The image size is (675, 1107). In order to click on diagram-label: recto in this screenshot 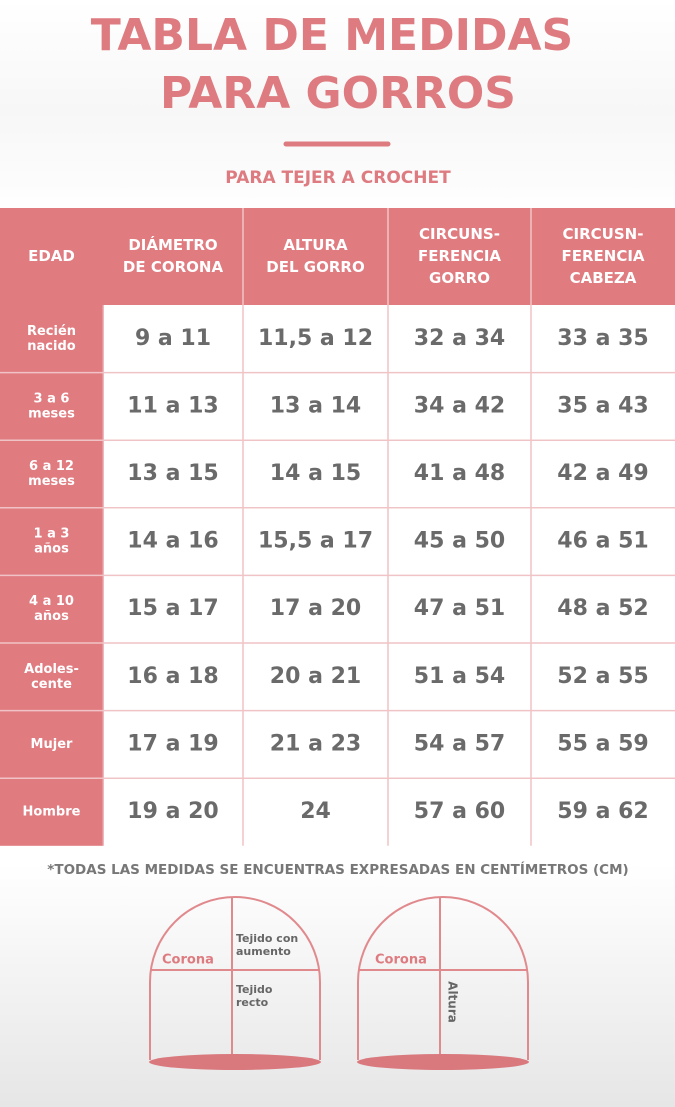, I will do `click(252, 1002)`.